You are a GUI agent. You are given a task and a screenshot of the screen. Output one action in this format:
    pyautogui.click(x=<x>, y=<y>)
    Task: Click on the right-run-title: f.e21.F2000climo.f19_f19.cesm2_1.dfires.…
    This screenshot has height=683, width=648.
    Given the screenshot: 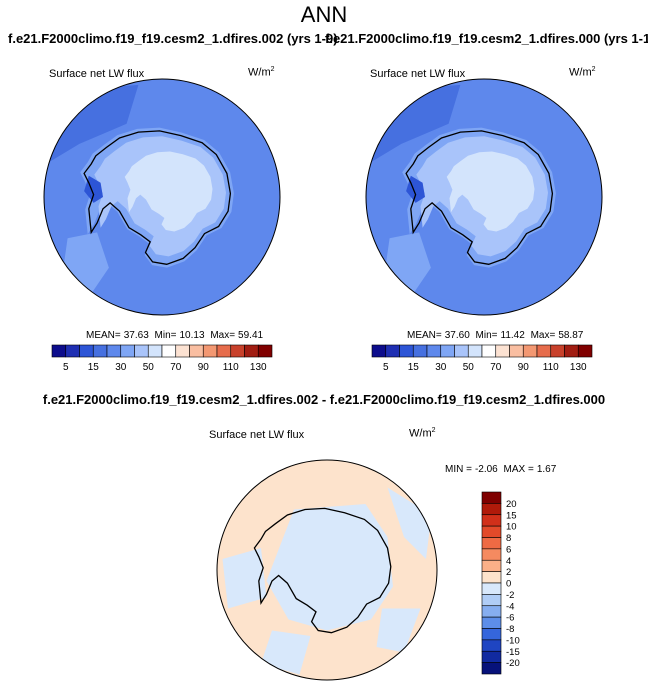 What is the action you would take?
    pyautogui.click(x=486, y=38)
    